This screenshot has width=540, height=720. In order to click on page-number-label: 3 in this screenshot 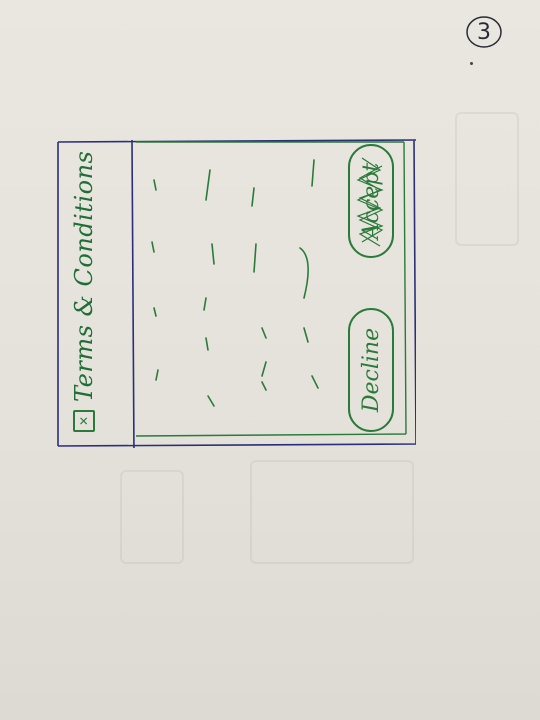, I will do `click(484, 32)`.